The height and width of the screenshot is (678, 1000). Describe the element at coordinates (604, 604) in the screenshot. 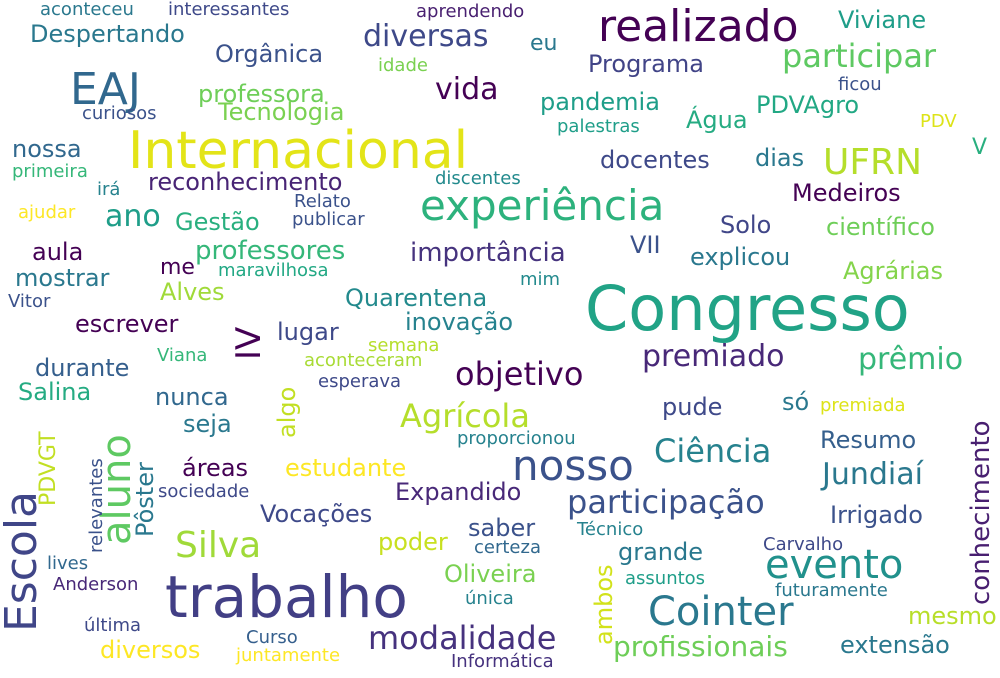

I see `word: ambos` at that location.